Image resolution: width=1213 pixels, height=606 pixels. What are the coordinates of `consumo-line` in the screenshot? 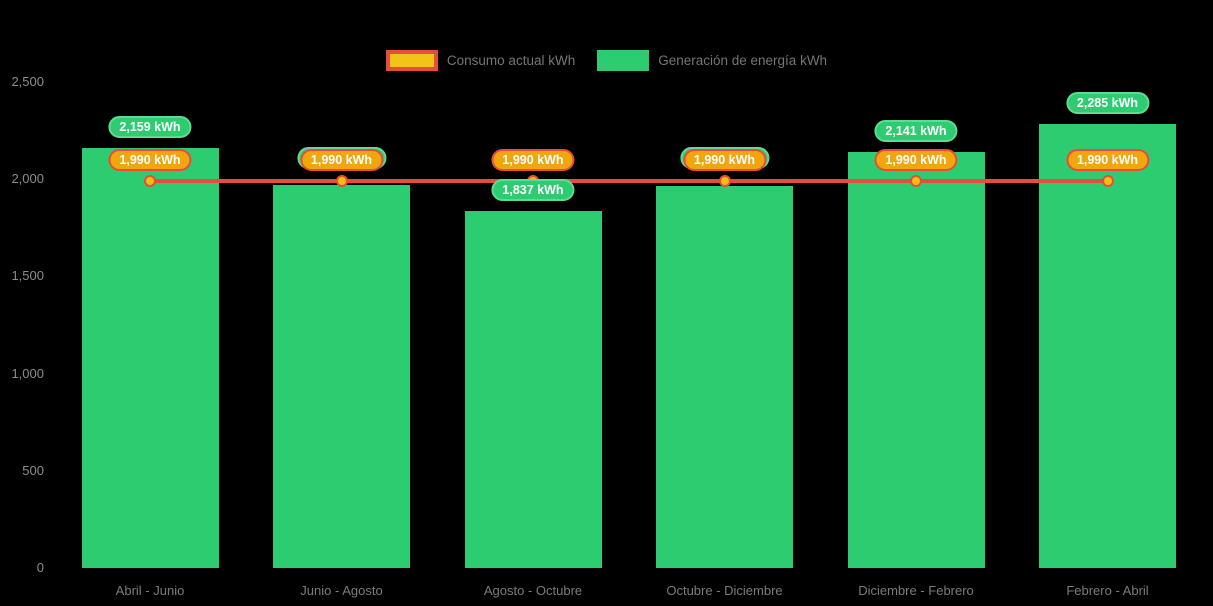 It's located at (629, 181).